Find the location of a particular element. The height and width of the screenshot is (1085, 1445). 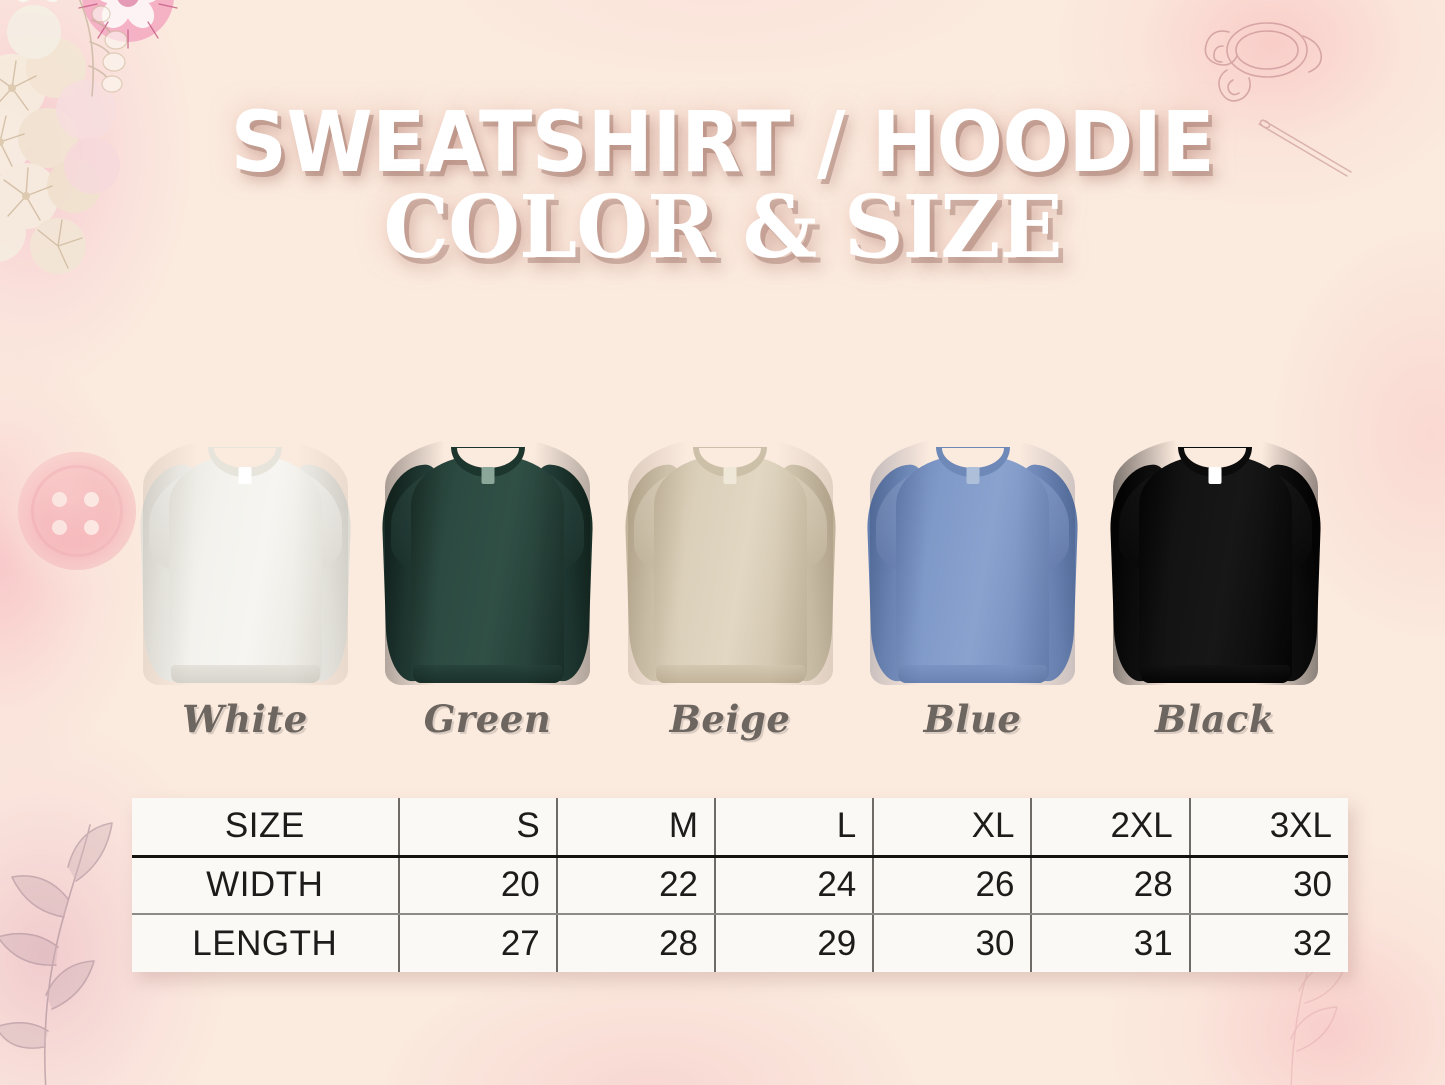

table-row-width: WIDTH 20 22 24 26 28 30 is located at coordinates (740, 885).